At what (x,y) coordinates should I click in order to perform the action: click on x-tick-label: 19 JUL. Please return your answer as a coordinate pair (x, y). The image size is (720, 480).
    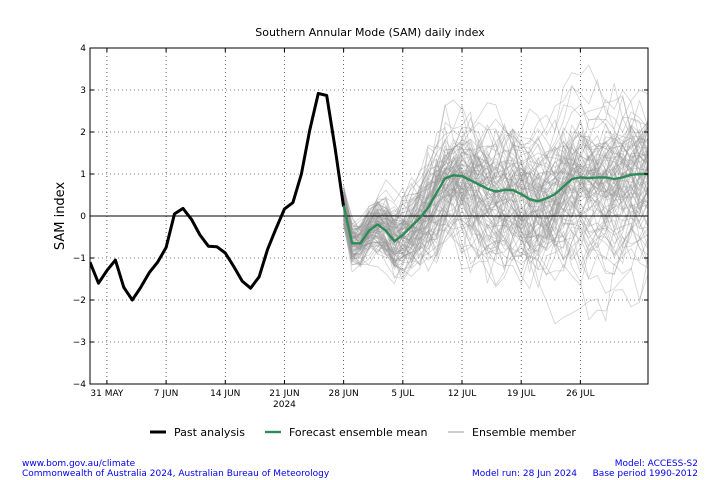
    Looking at the image, I should click on (521, 394).